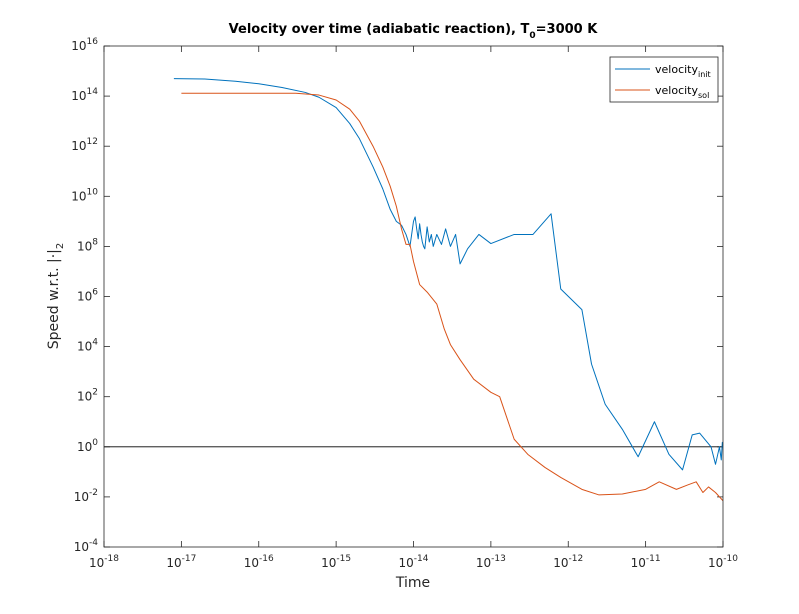 The height and width of the screenshot is (614, 799). I want to click on y-tick-label: 10⁸, so click(87, 245).